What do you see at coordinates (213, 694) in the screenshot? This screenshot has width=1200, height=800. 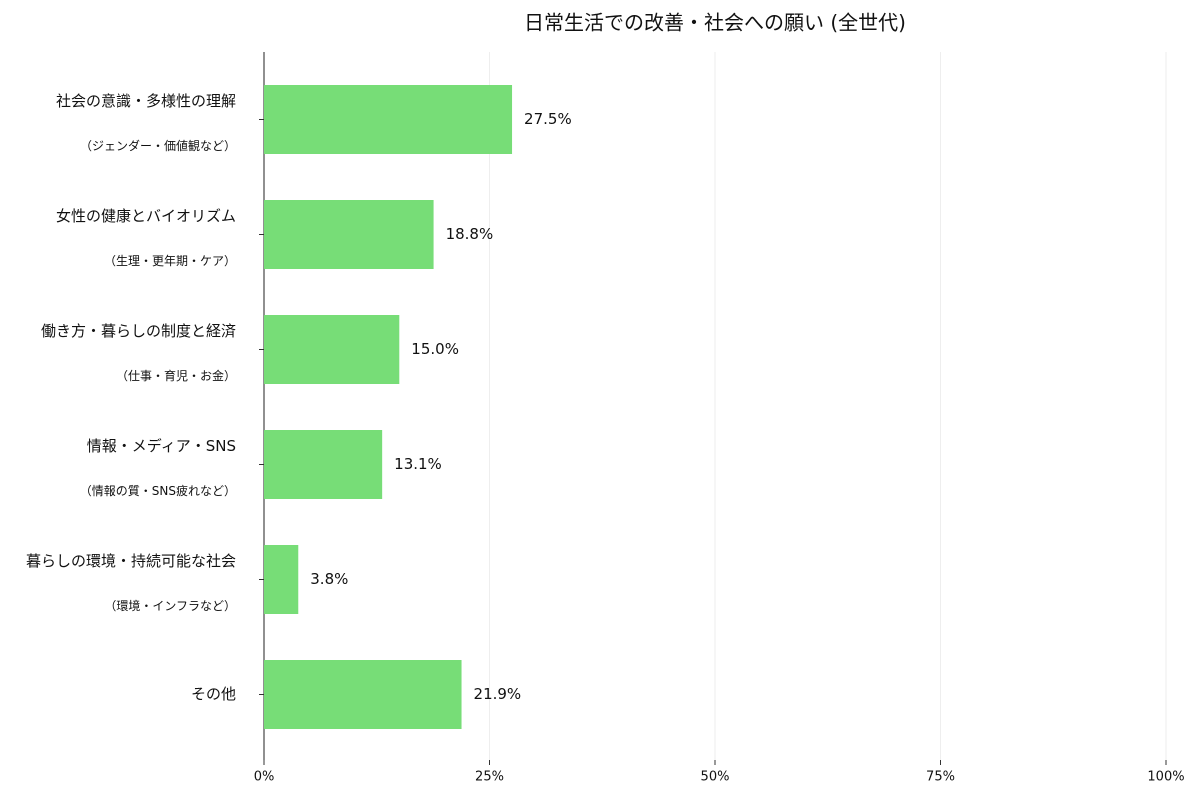 I see `y-tick-label: その他` at bounding box center [213, 694].